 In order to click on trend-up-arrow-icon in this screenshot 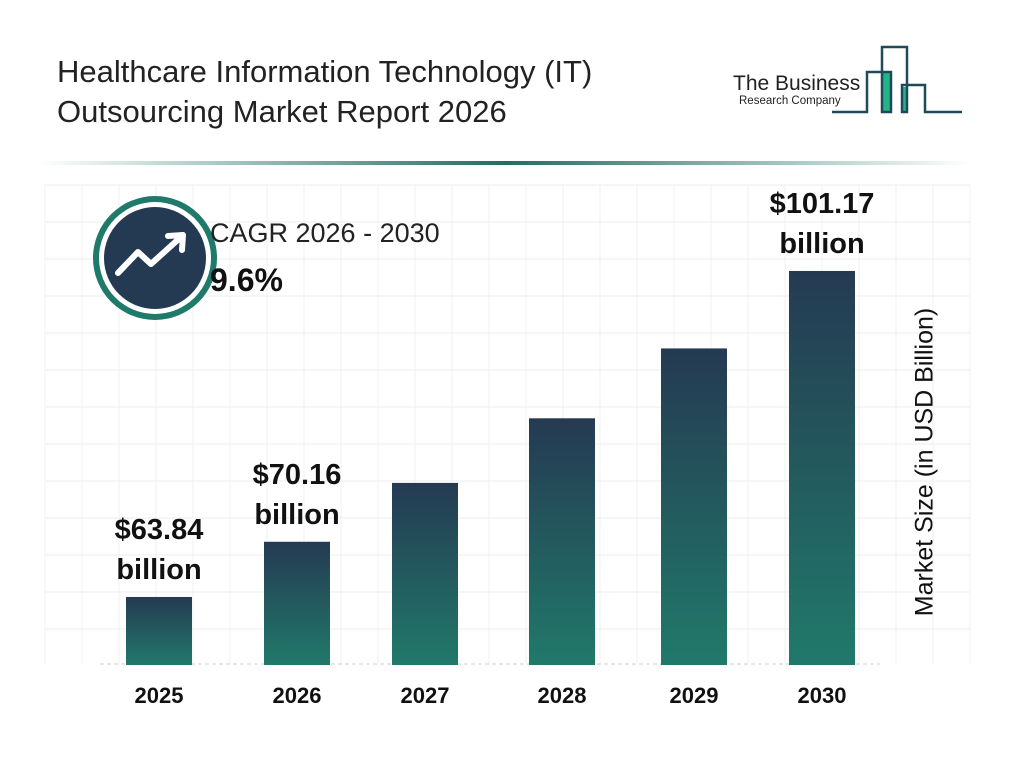, I will do `click(150, 254)`.